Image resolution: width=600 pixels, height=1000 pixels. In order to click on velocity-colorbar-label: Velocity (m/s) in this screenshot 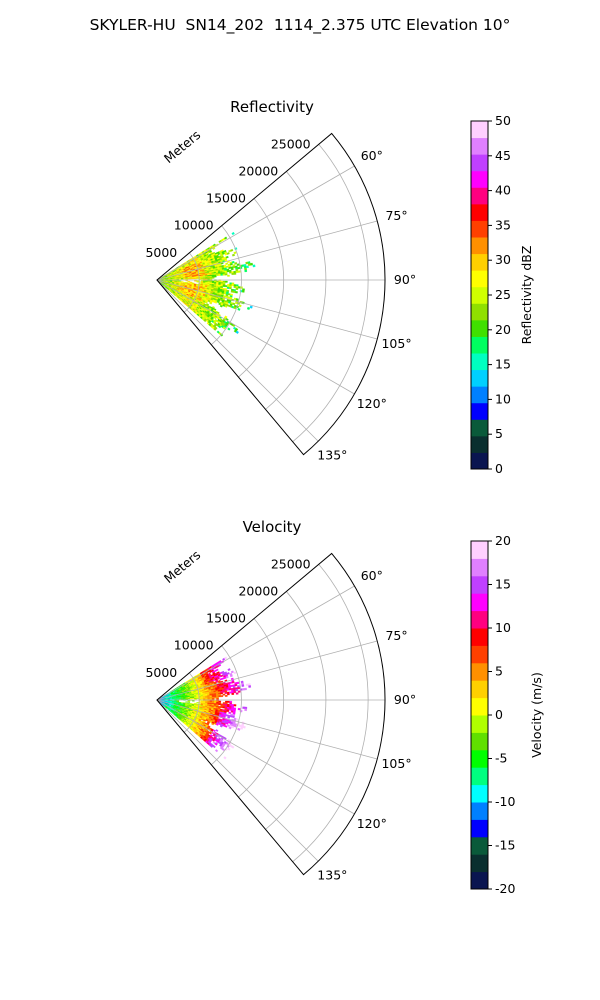, I will do `click(536, 715)`.